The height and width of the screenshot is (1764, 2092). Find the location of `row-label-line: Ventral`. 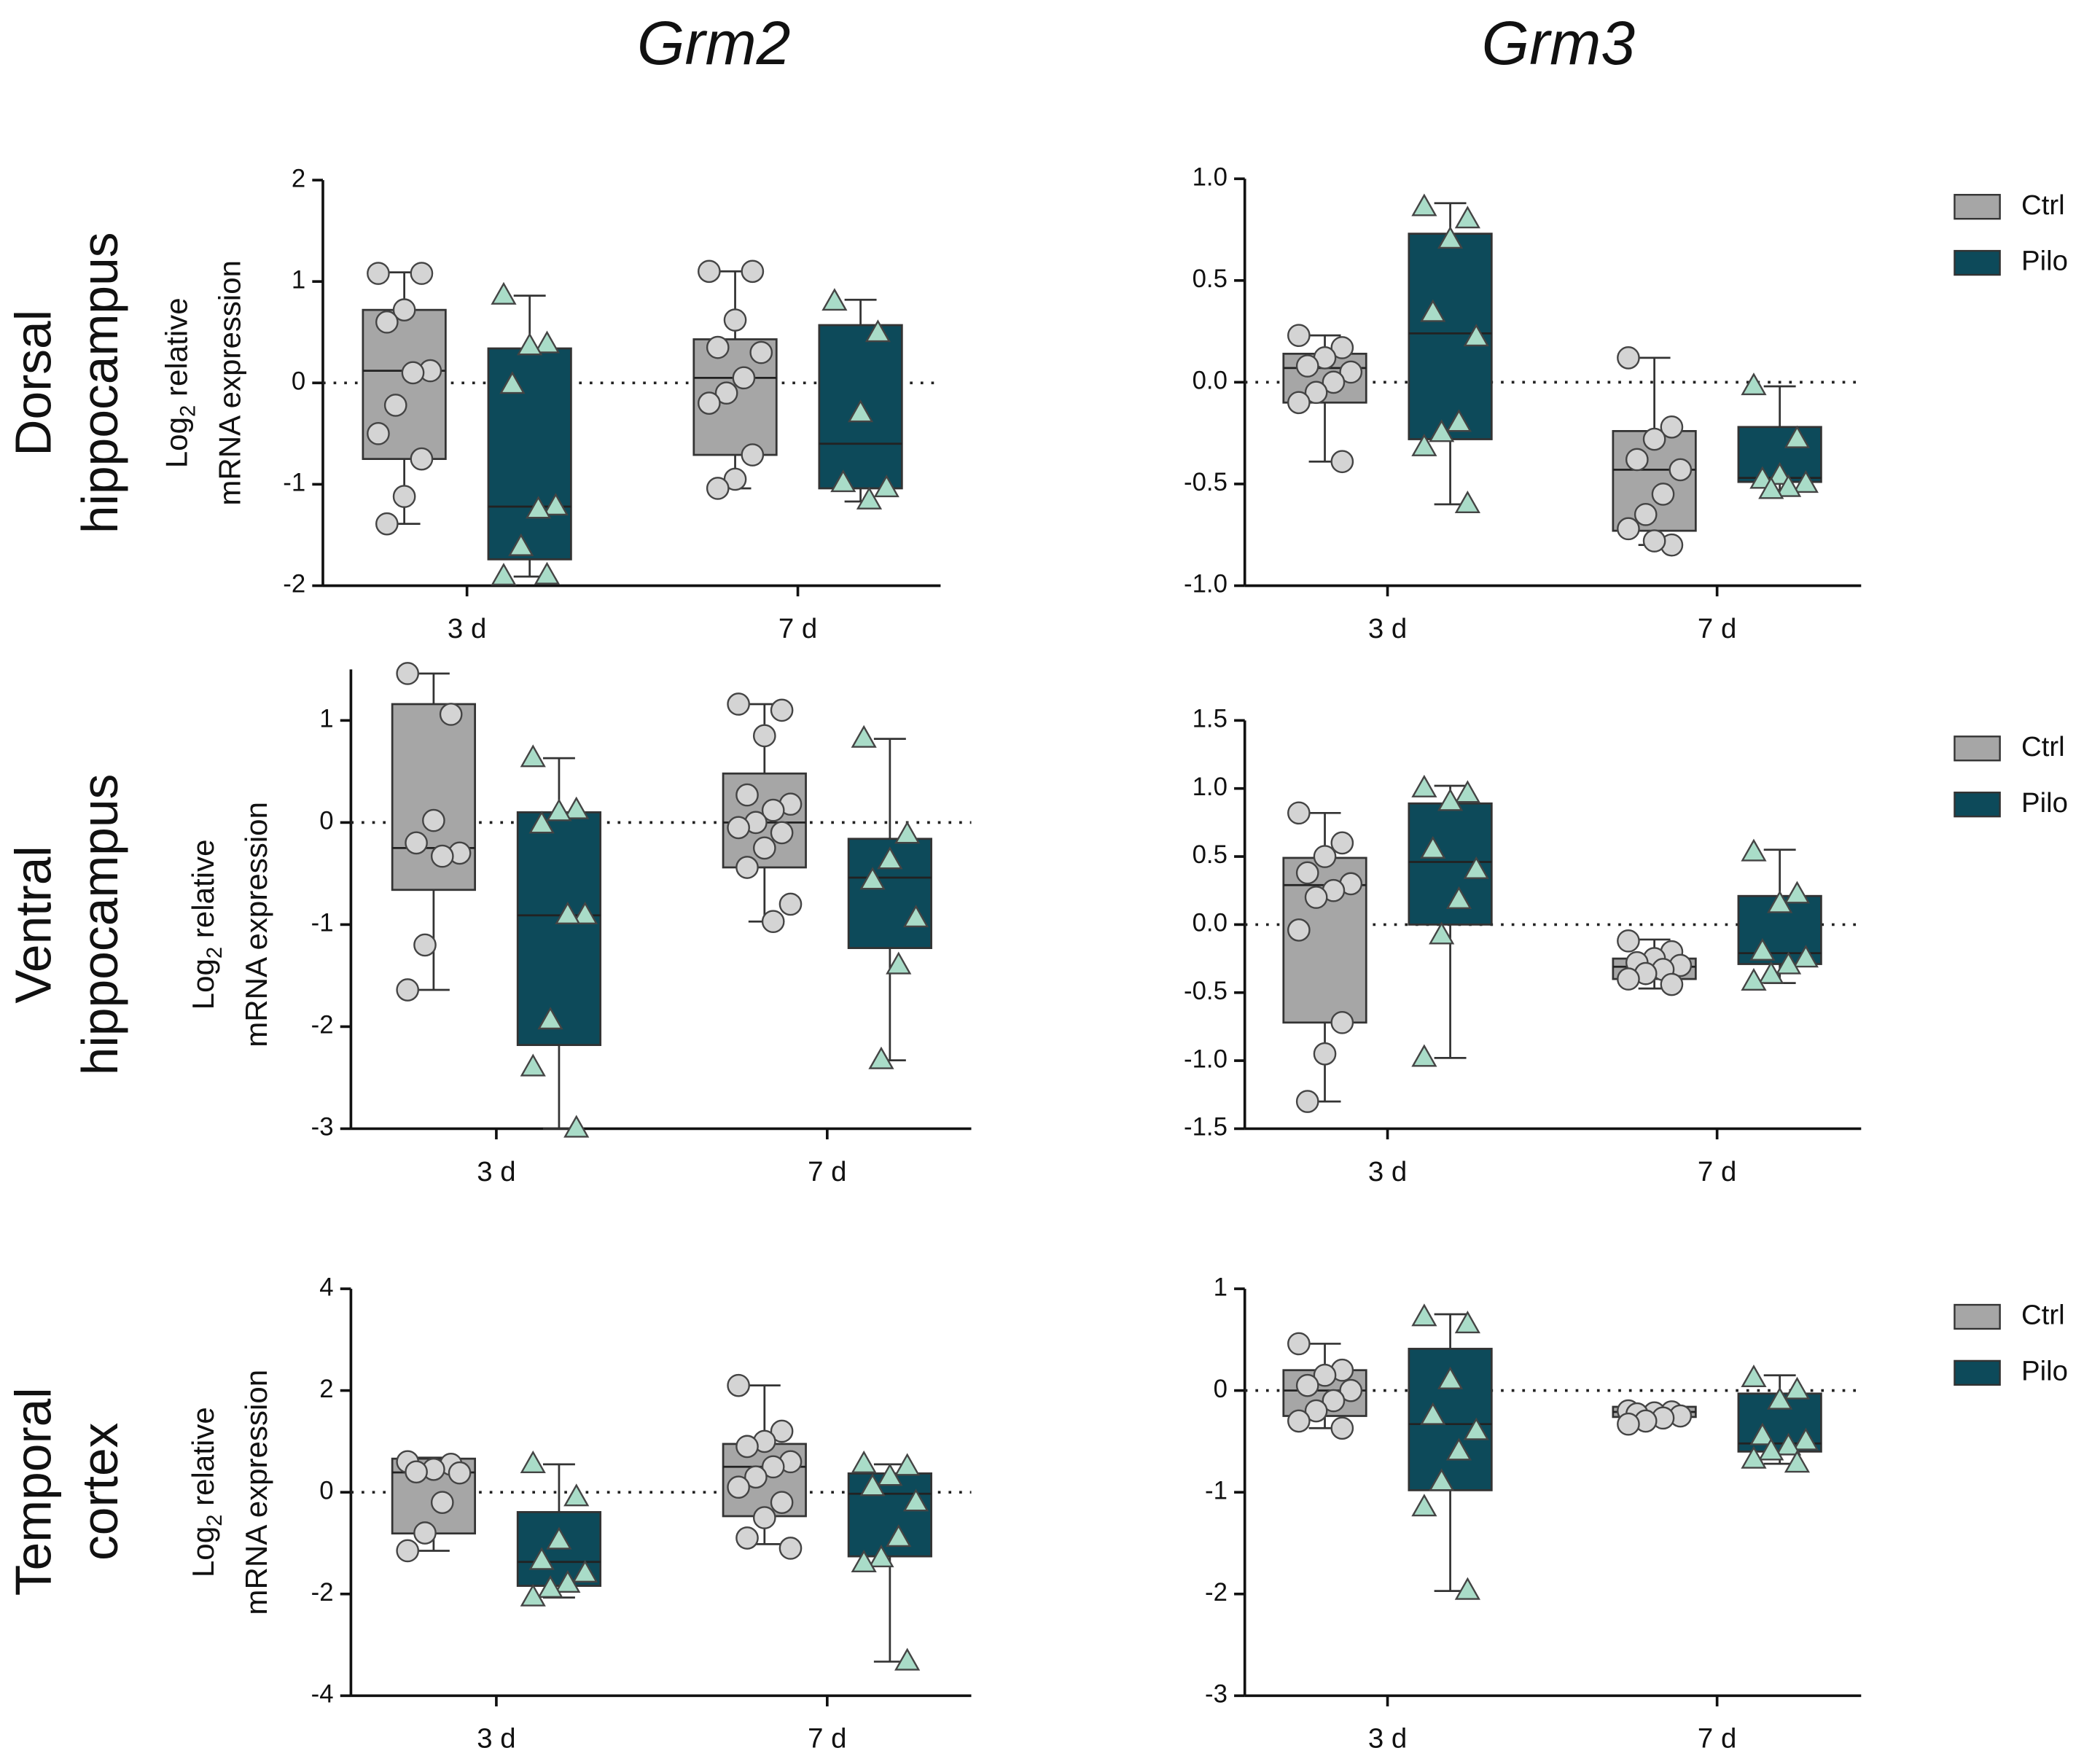

row-label-line: Ventral is located at coordinates (34, 925).